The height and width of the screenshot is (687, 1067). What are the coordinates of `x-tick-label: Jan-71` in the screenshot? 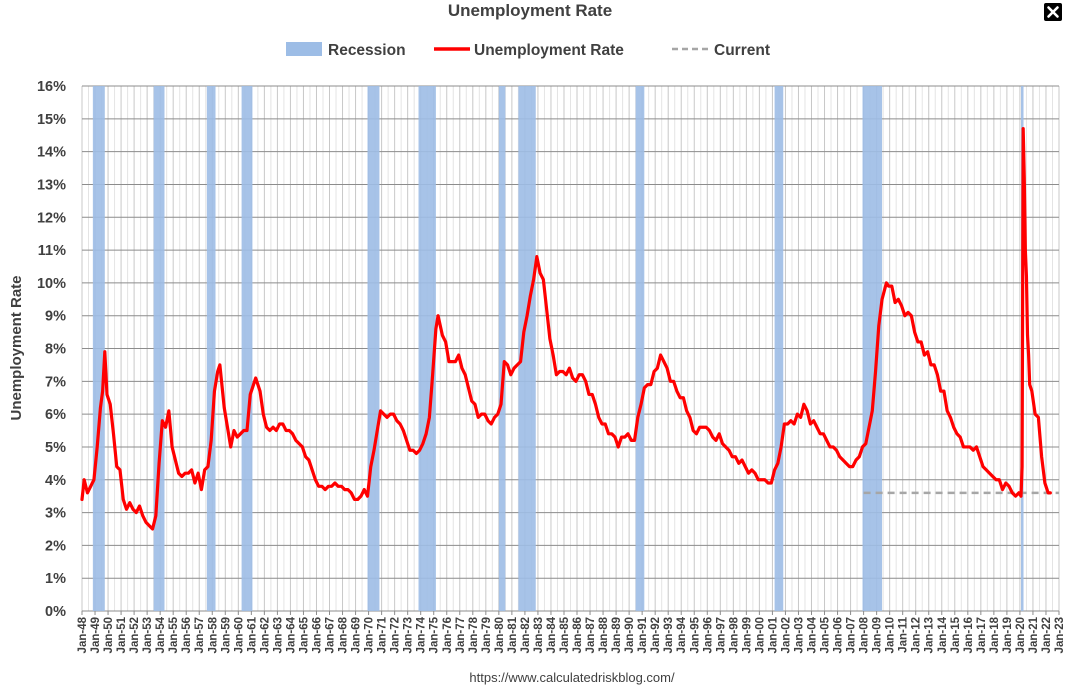 It's located at (383, 634).